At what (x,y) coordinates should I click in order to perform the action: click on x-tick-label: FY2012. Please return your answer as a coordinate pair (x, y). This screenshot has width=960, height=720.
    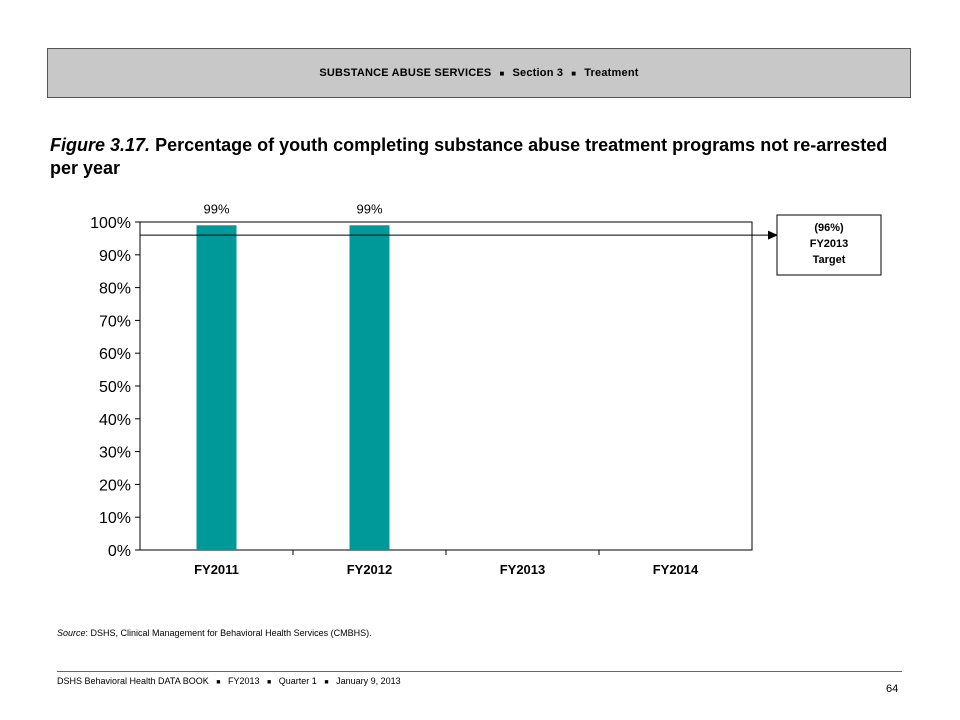
    Looking at the image, I should click on (370, 569).